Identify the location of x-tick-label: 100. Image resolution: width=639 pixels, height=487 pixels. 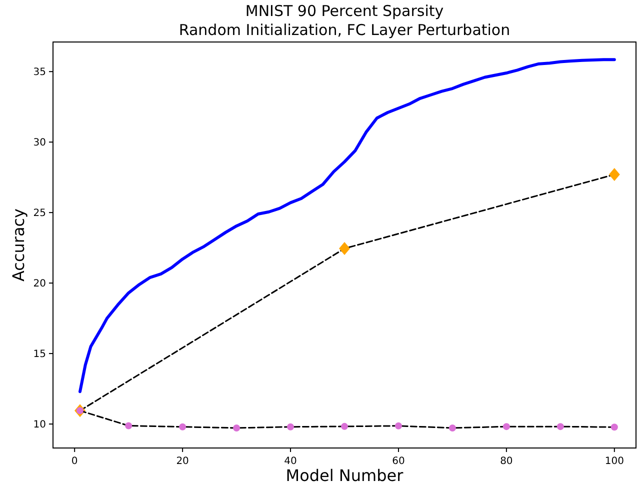
(614, 461).